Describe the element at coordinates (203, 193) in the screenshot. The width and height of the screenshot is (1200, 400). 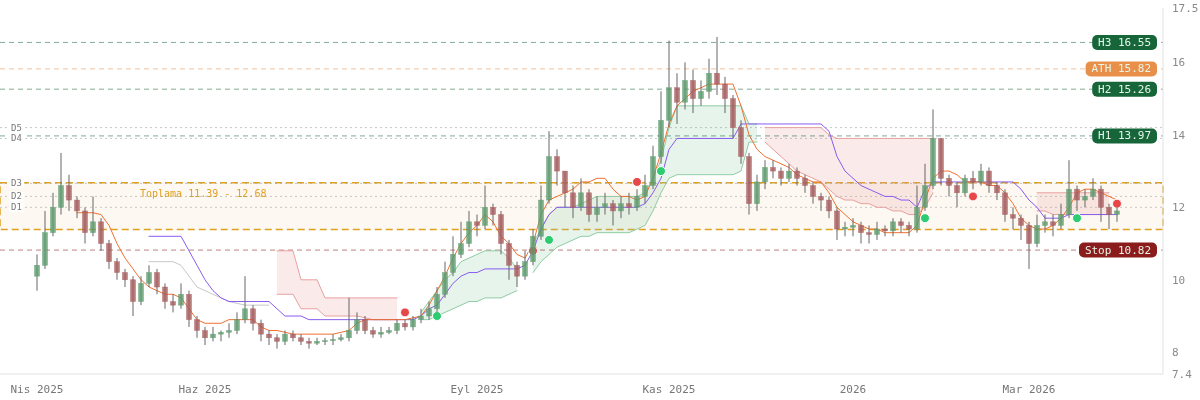
I see `band-label: Toplama 11.39 - 12.68` at that location.